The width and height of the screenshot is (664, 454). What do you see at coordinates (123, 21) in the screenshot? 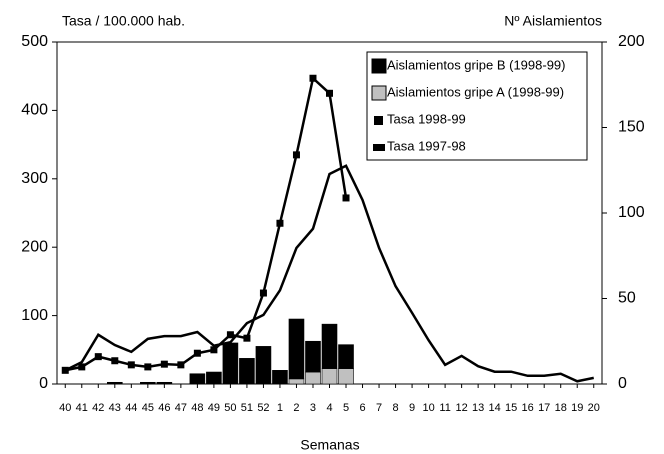
I see `y-axis-label: Tasa / 100.000 hab.` at bounding box center [123, 21].